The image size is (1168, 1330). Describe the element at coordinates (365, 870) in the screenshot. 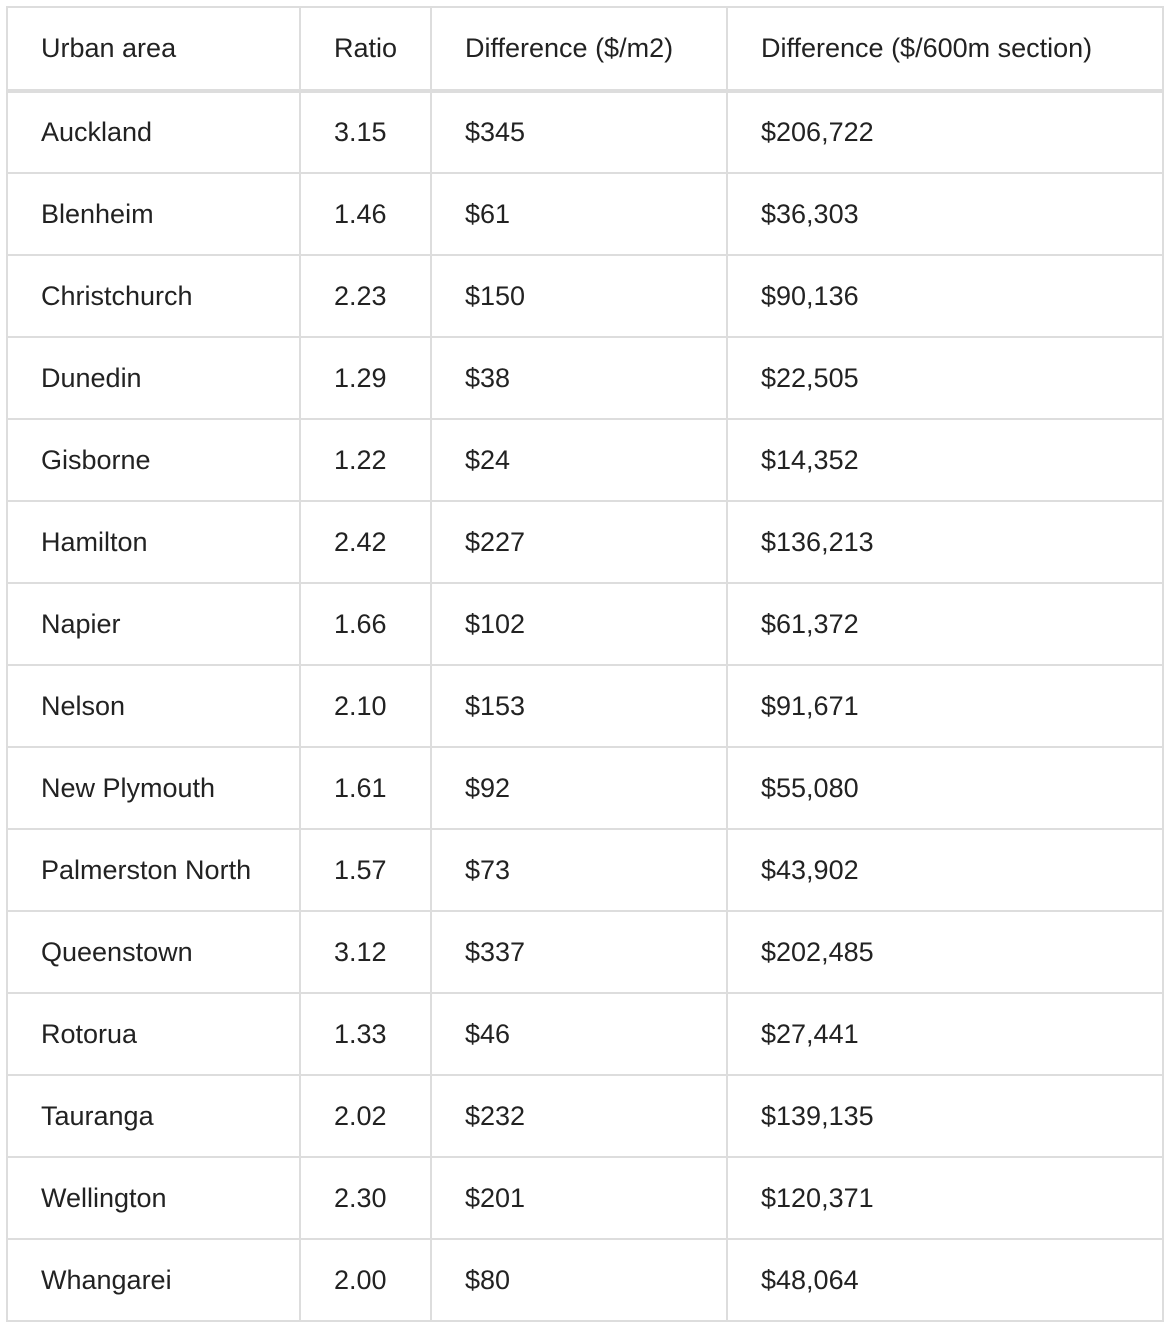

I see `ratio-cell: 1.57` at that location.